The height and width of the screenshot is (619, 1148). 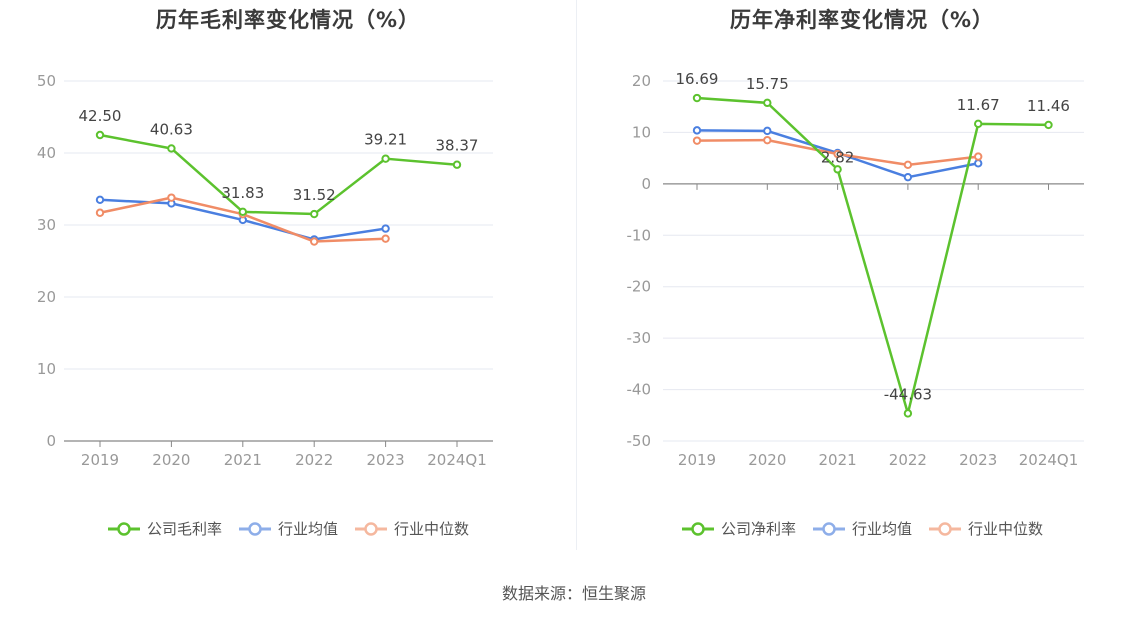 I want to click on y-tick-label: 40, so click(x=46, y=153).